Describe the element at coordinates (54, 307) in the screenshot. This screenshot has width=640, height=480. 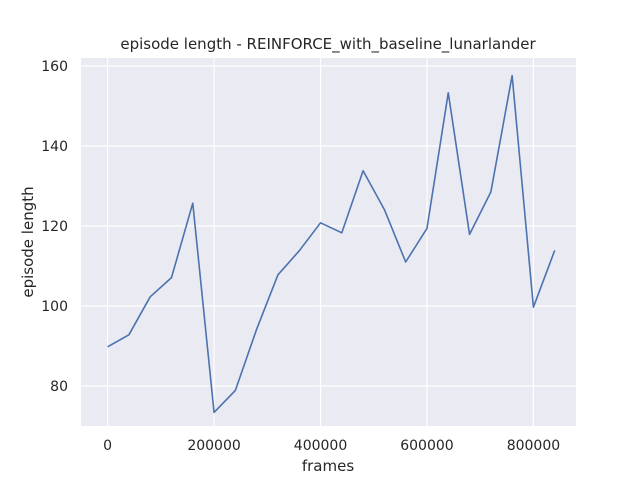
I see `y-tick-label: 100` at that location.